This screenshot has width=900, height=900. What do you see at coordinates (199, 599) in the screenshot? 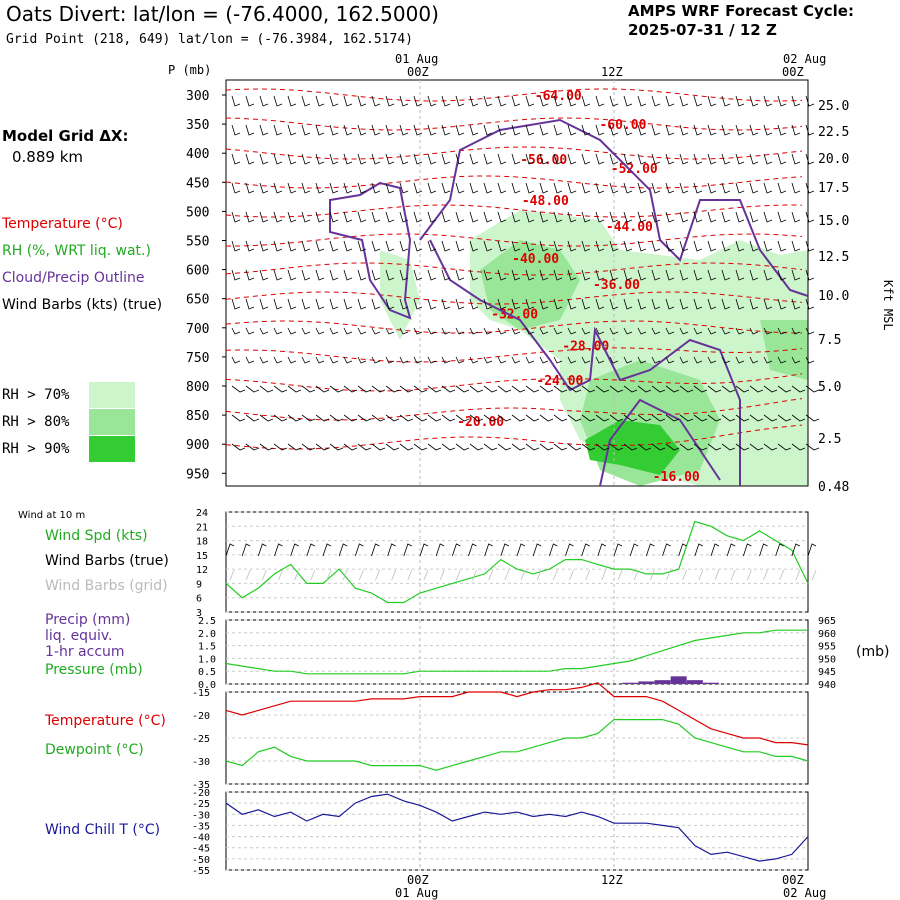
I see `wind-ytick: 6` at bounding box center [199, 599].